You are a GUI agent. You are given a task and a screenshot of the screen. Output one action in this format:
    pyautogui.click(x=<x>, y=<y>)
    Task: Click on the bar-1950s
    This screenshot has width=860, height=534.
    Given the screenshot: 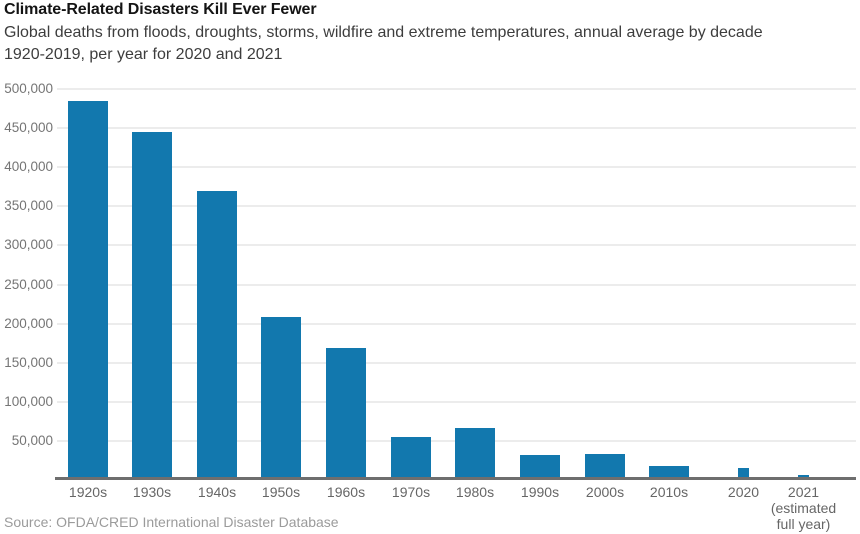 What is the action you would take?
    pyautogui.click(x=281, y=398)
    